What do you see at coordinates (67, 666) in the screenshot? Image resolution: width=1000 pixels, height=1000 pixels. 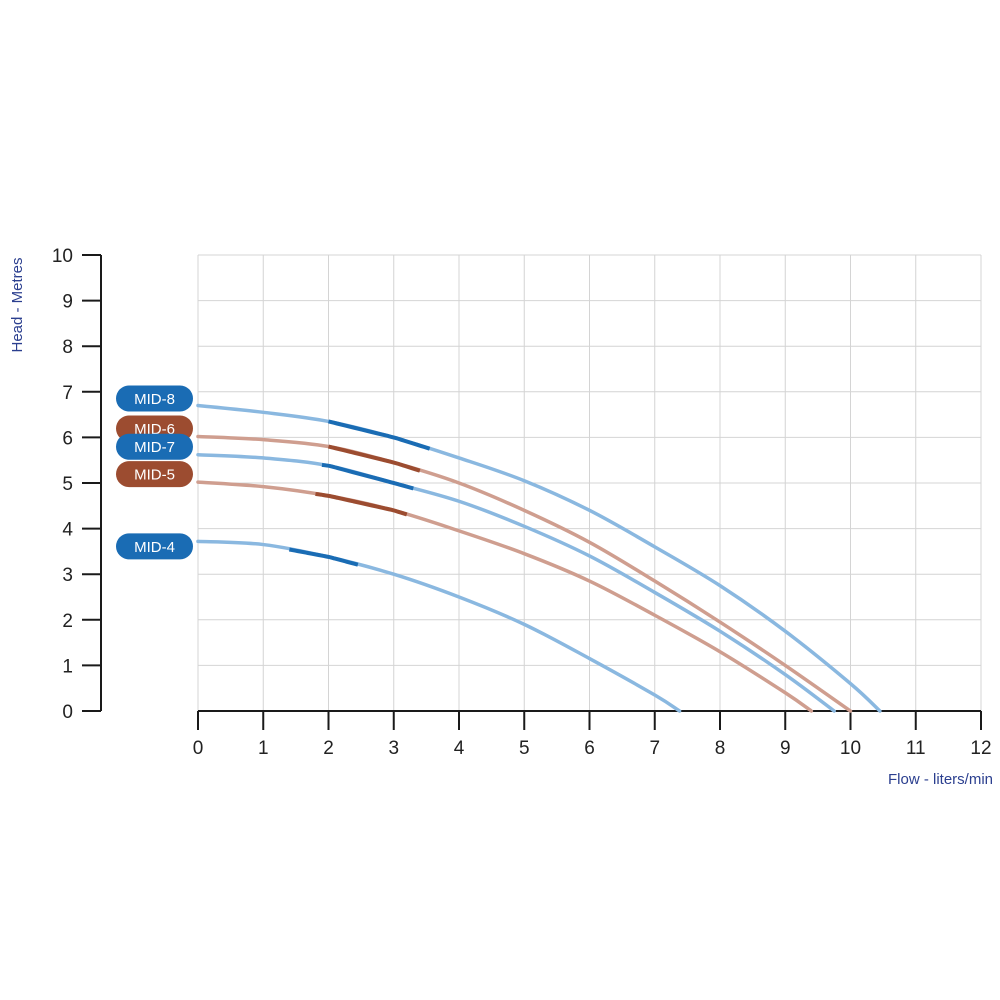 I see `y-tick-label: 1` at bounding box center [67, 666].